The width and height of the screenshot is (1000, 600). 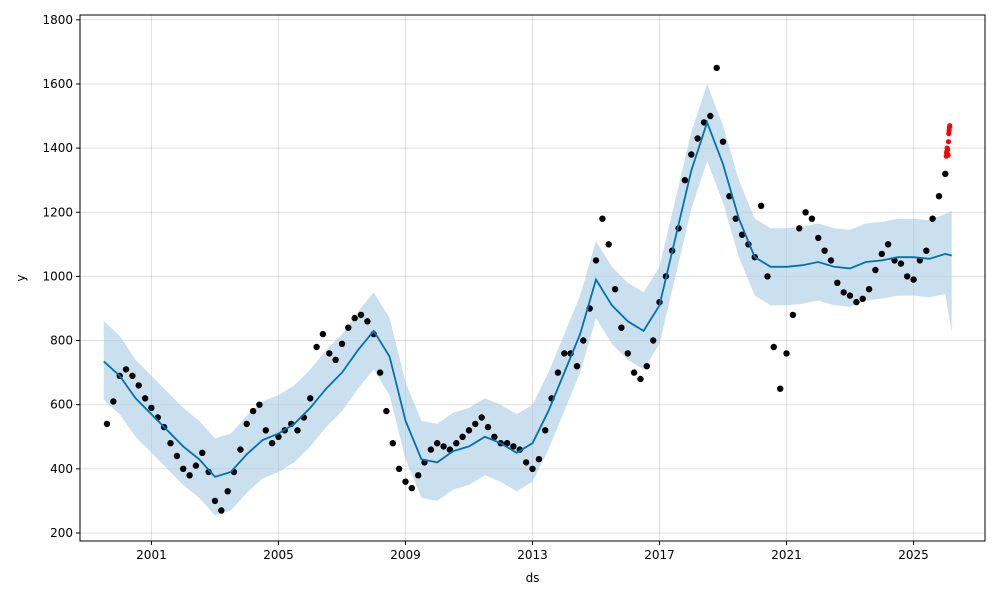 I want to click on y-tick-label: 200, so click(x=61, y=533).